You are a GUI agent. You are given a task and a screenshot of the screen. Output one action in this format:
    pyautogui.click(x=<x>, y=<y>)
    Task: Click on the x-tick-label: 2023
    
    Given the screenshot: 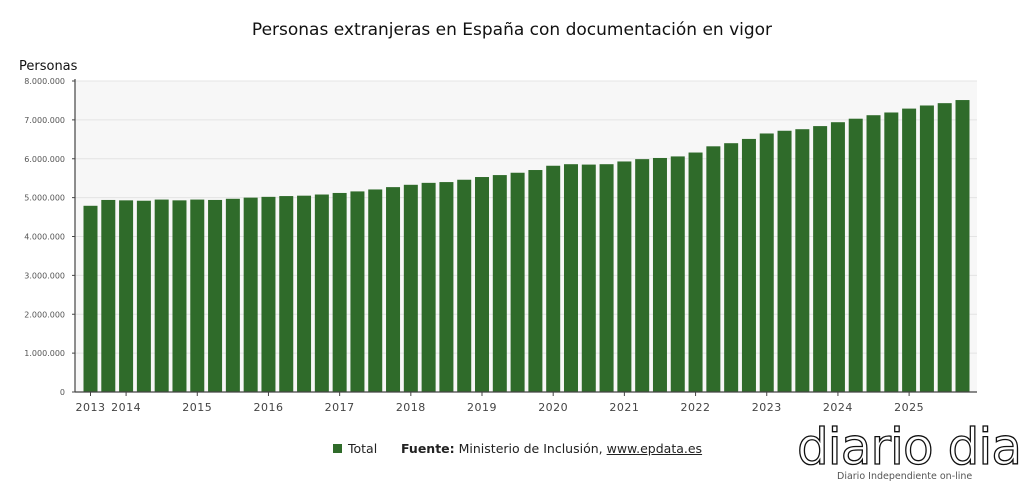 What is the action you would take?
    pyautogui.click(x=767, y=407)
    